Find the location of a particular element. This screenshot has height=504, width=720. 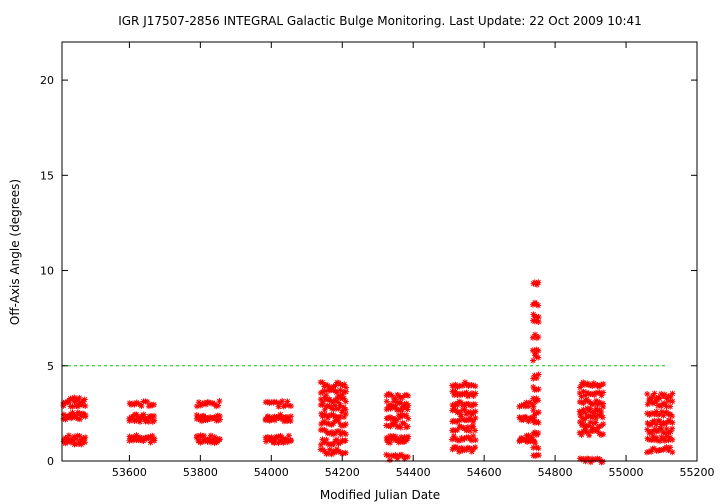

y-tick-label: 5 is located at coordinates (50, 366).